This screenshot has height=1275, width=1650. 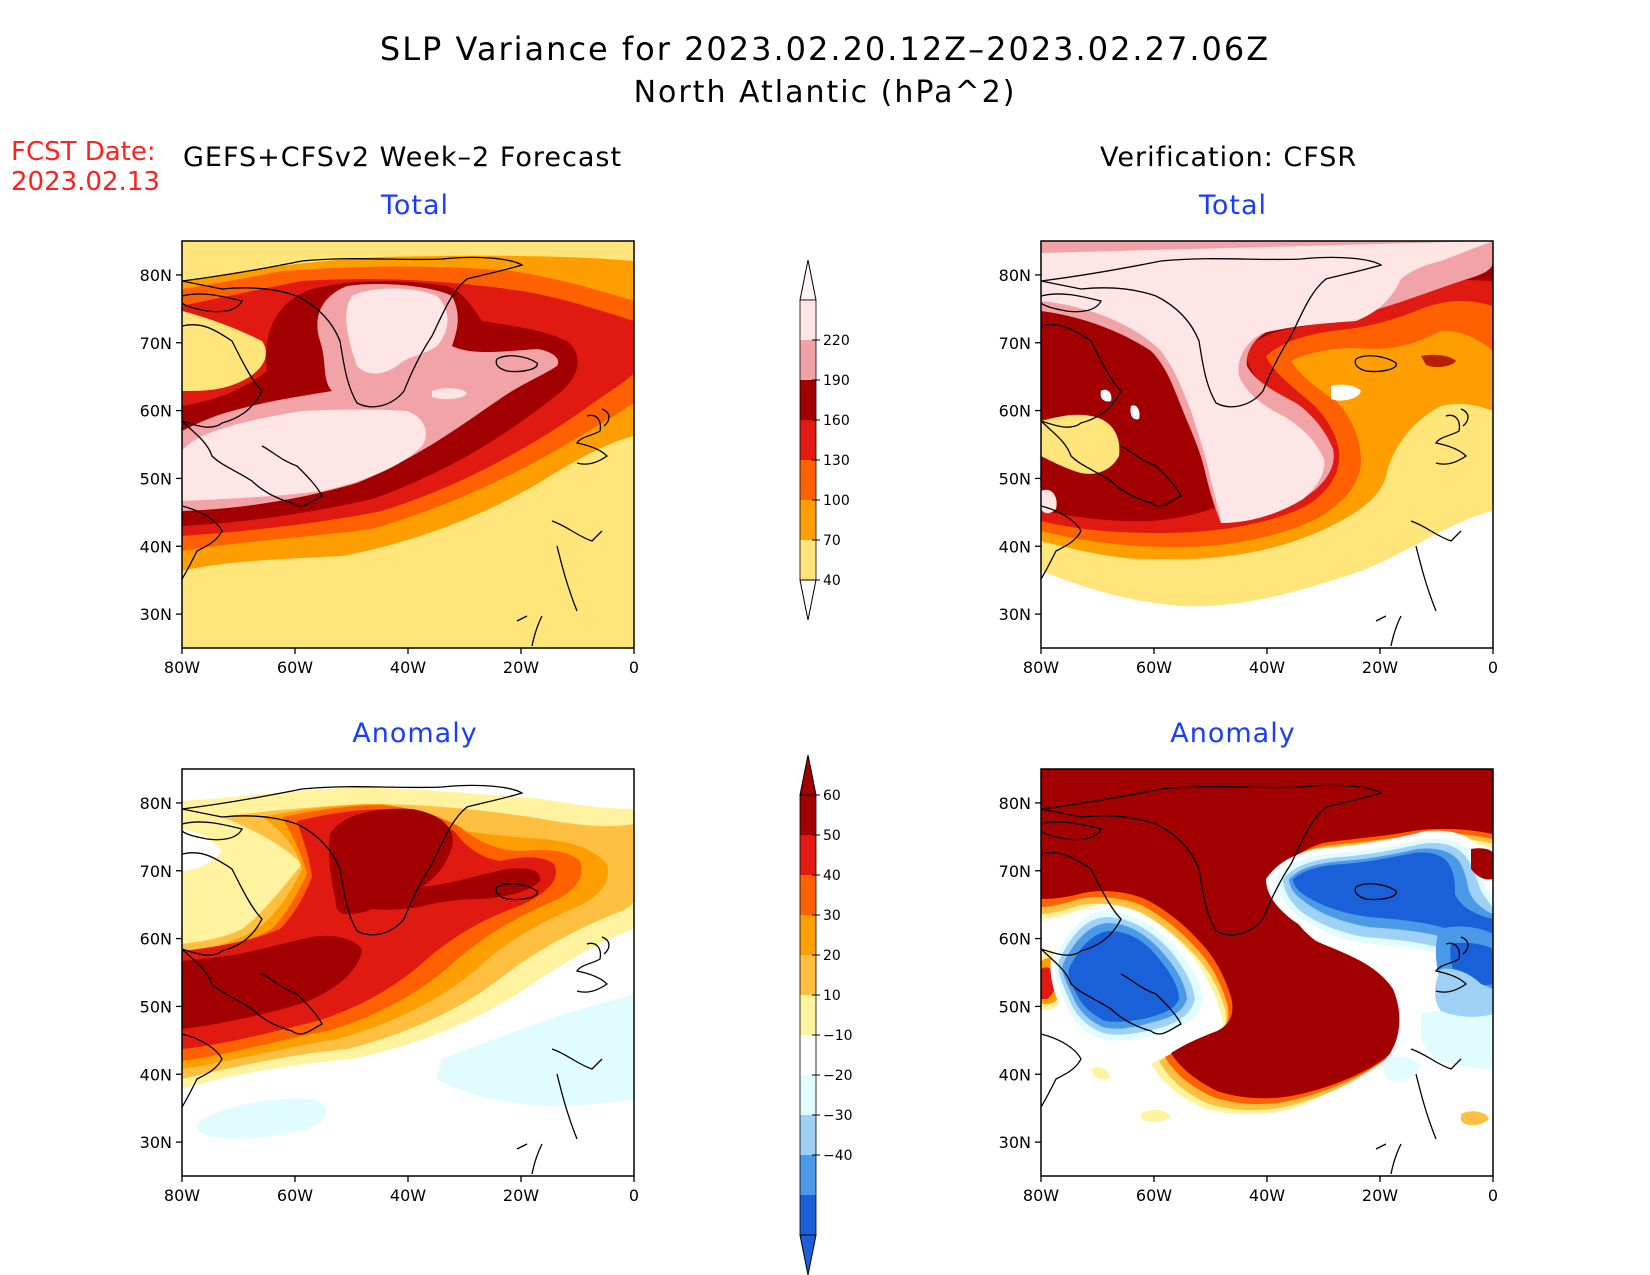 I want to click on colorbar-level-label: −30, so click(x=838, y=1116).